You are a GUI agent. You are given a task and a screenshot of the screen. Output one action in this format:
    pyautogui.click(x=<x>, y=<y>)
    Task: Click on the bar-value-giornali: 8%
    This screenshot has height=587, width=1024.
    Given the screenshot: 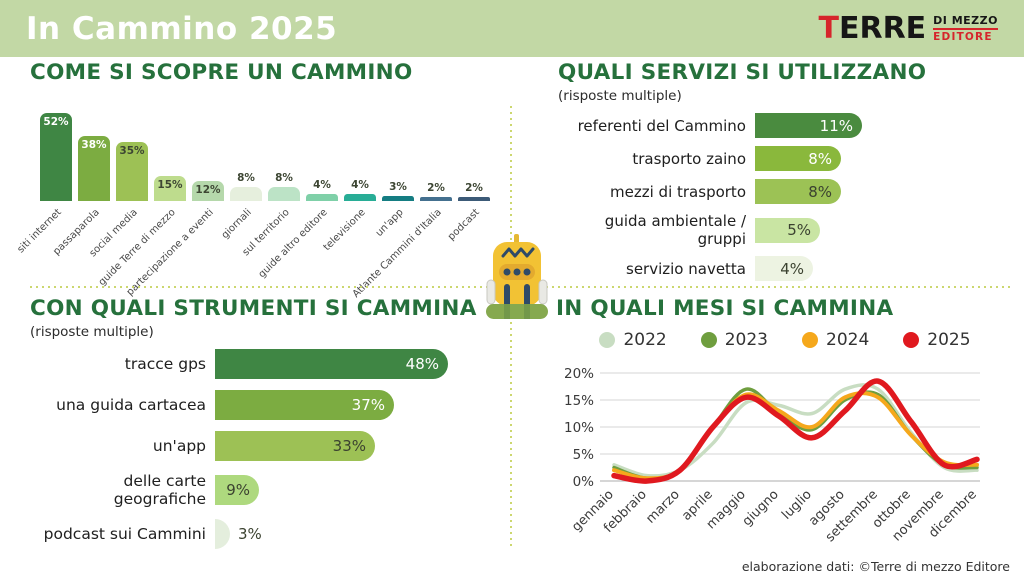 What is the action you would take?
    pyautogui.click(x=246, y=178)
    